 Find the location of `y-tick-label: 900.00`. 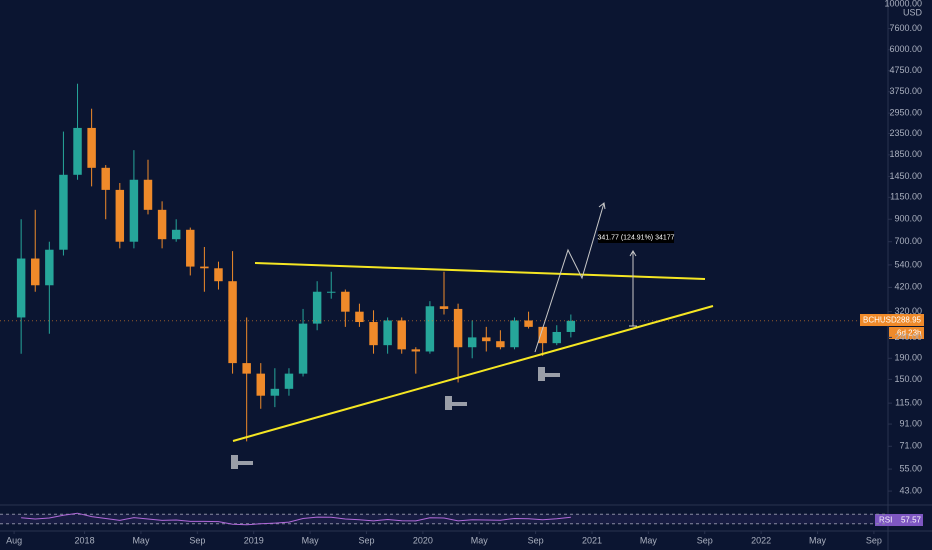

y-tick-label: 900.00 is located at coordinates (908, 219).